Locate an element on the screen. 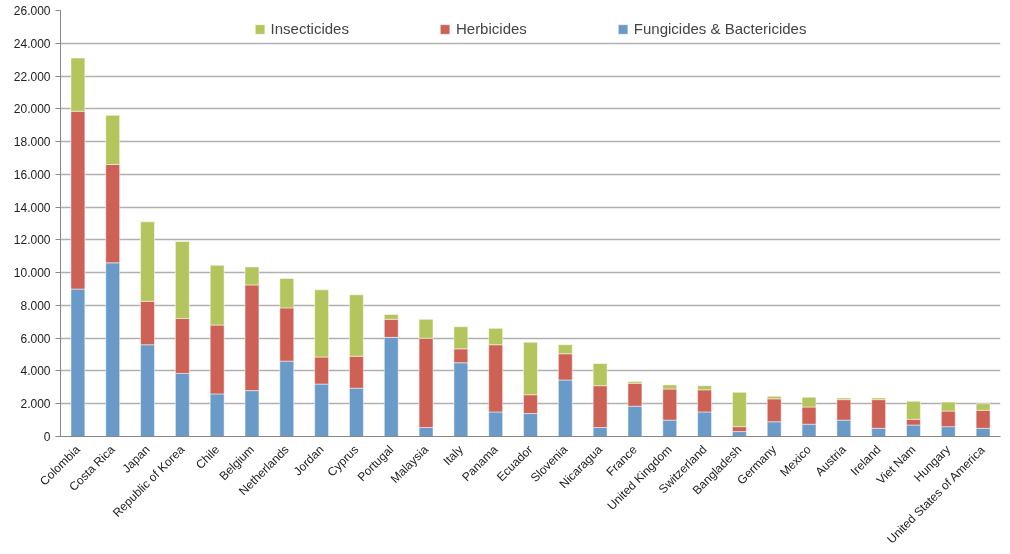 Image resolution: width=1010 pixels, height=554 pixels. legend-label: Insecticides is located at coordinates (309, 28).